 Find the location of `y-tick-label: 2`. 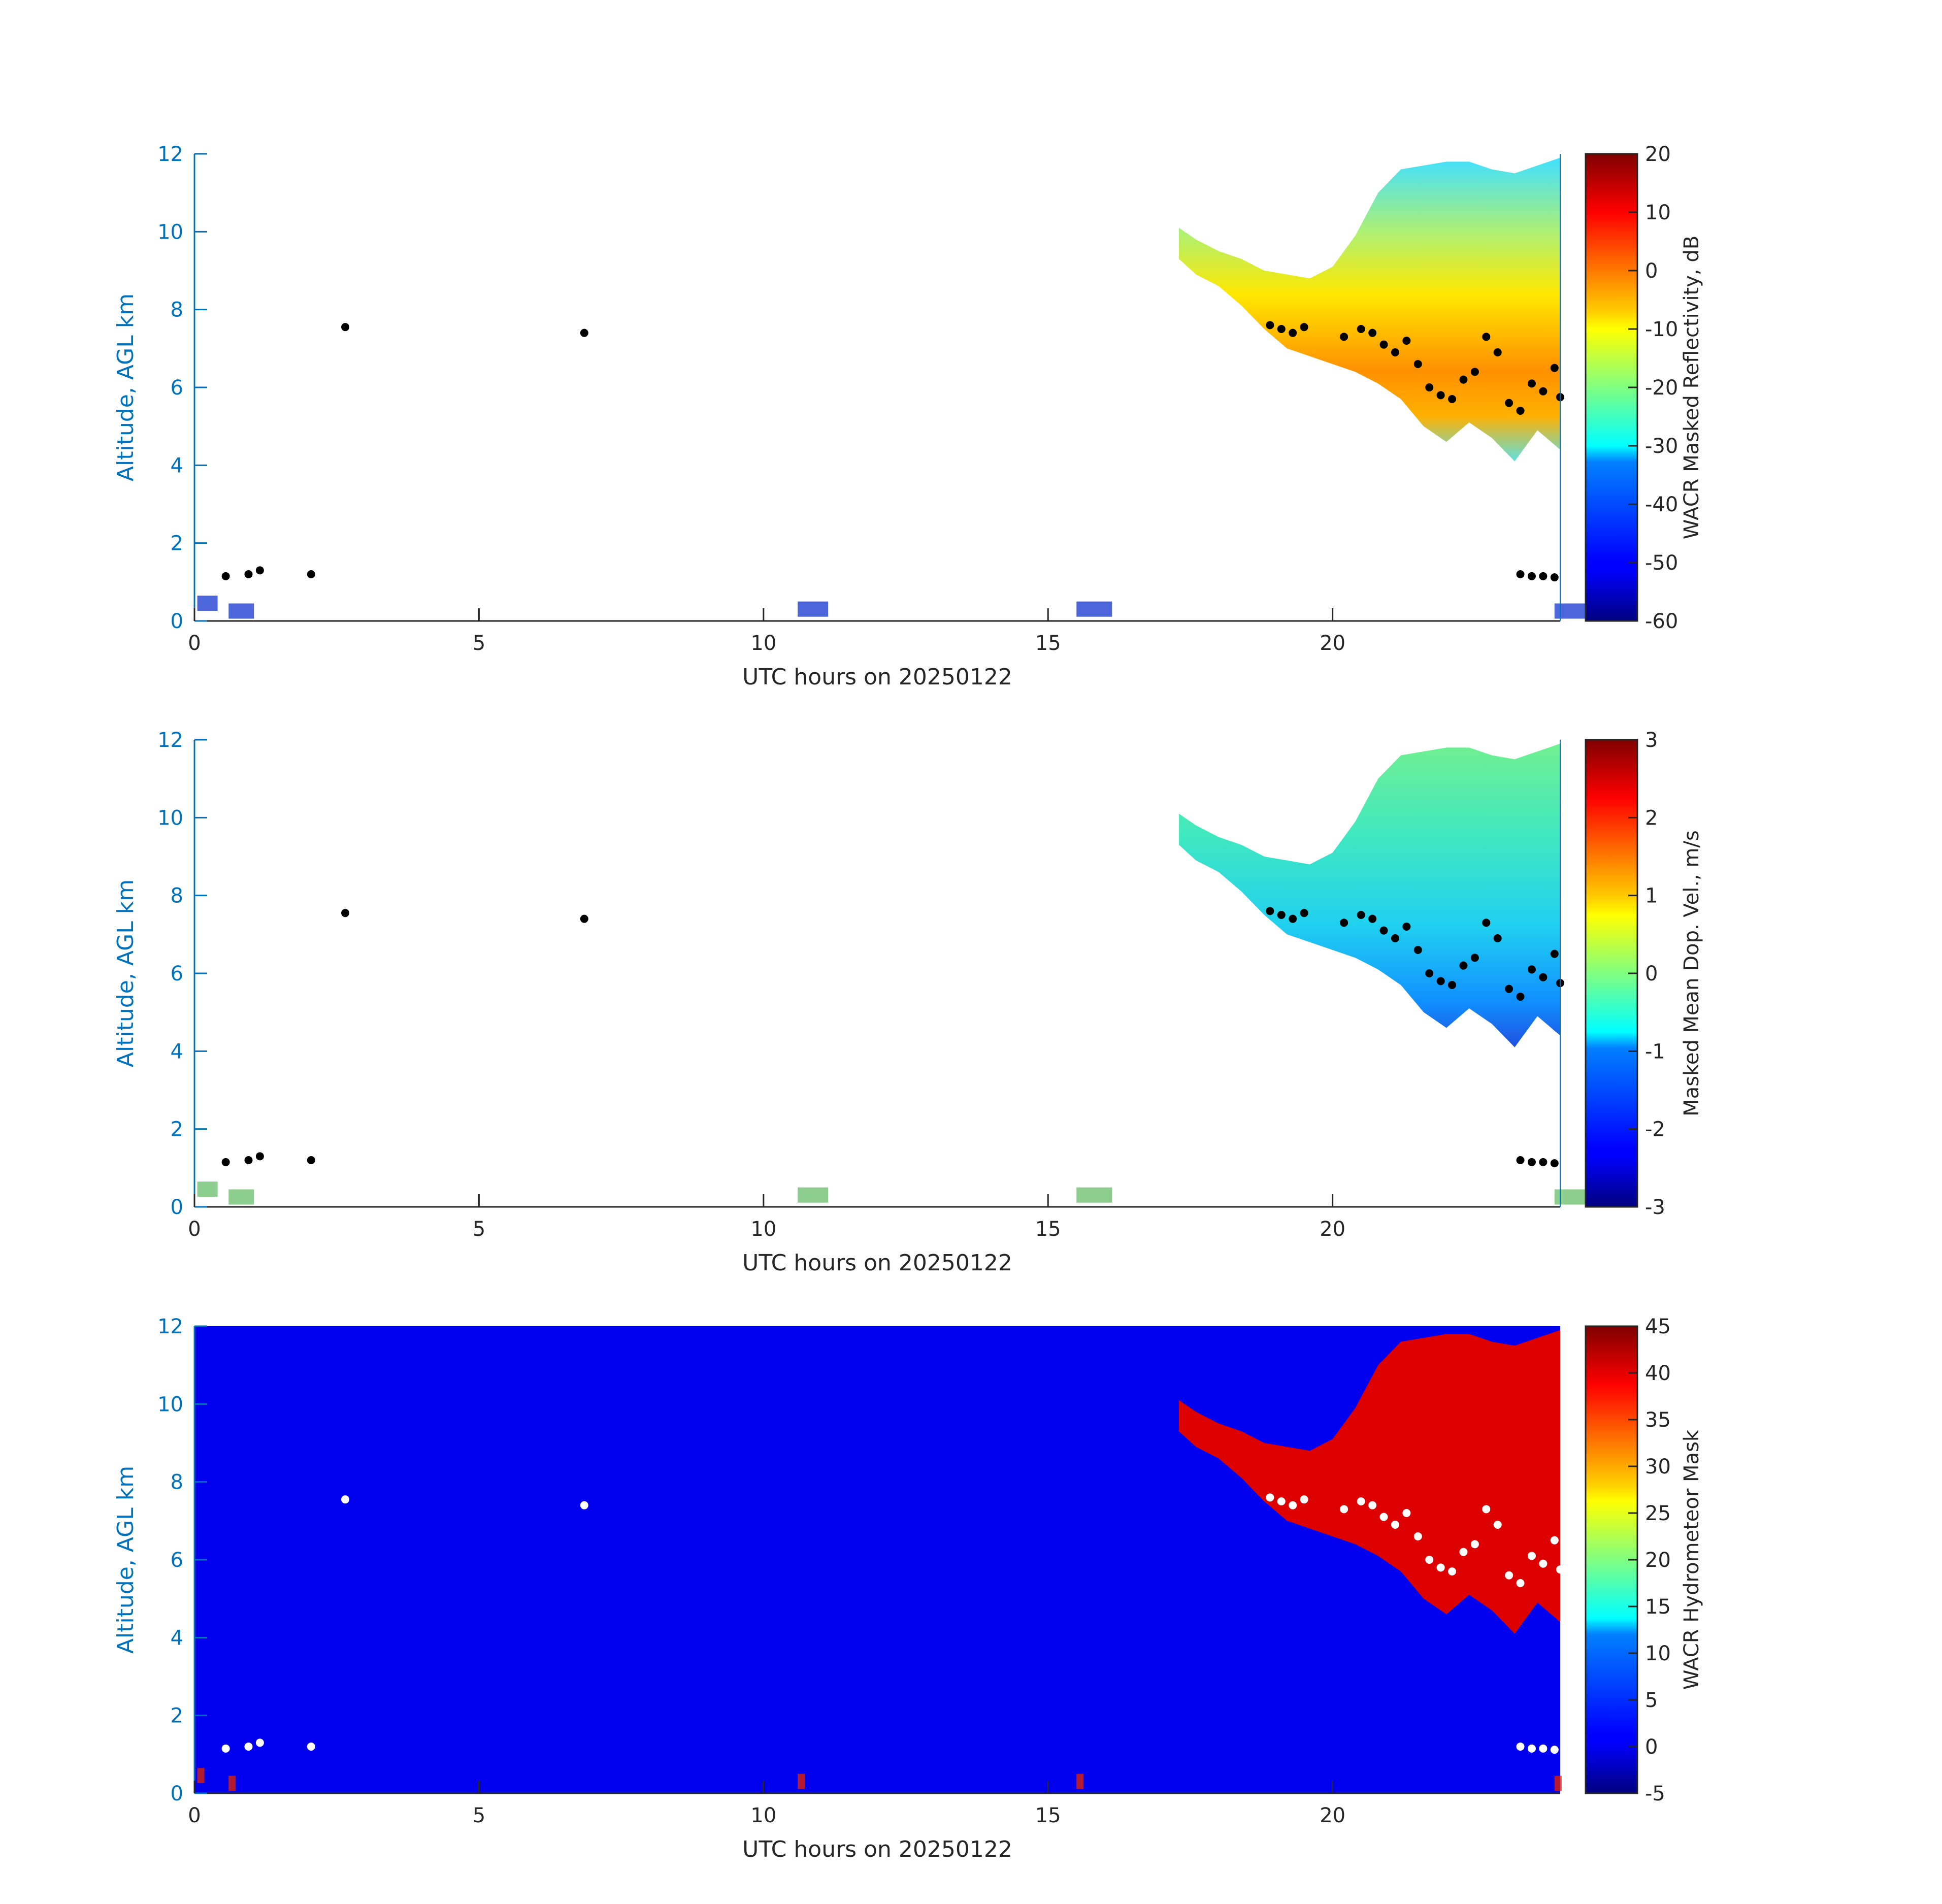

y-tick-label: 2 is located at coordinates (177, 543).